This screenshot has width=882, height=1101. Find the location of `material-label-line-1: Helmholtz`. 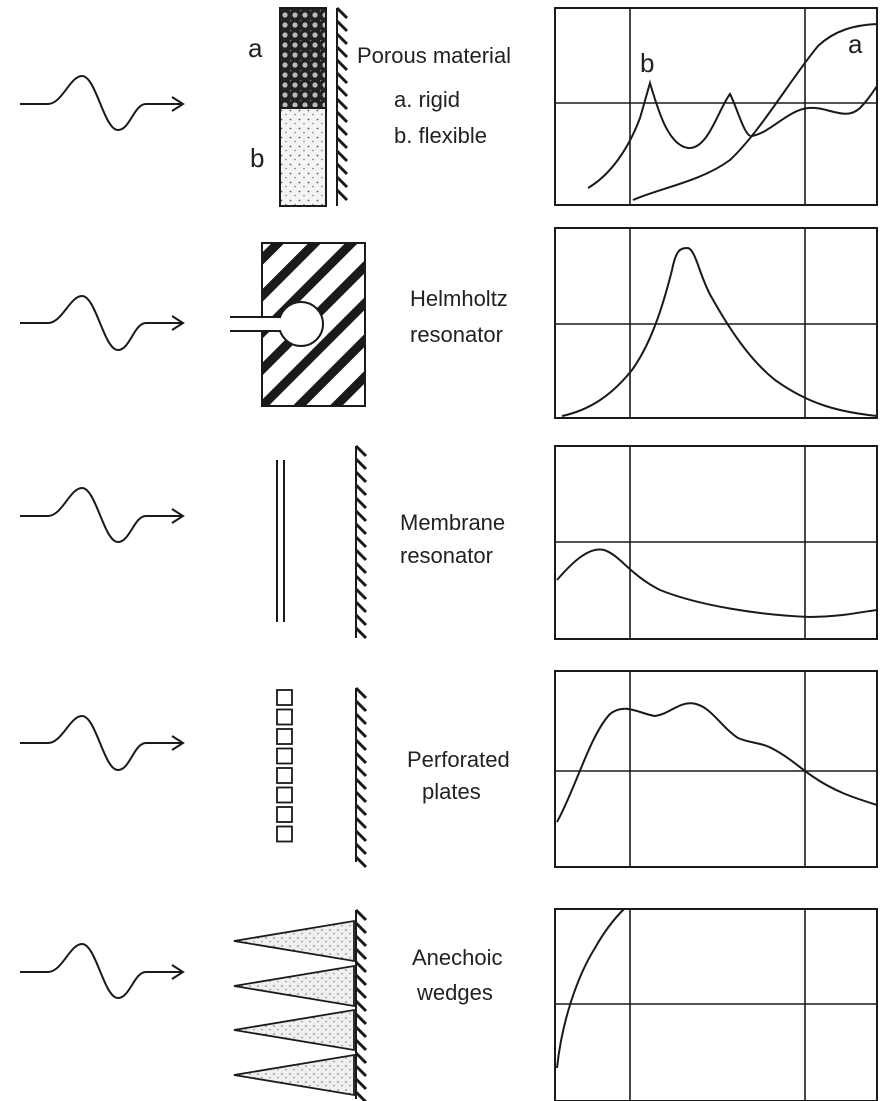

material-label-line-1: Helmholtz is located at coordinates (459, 298).